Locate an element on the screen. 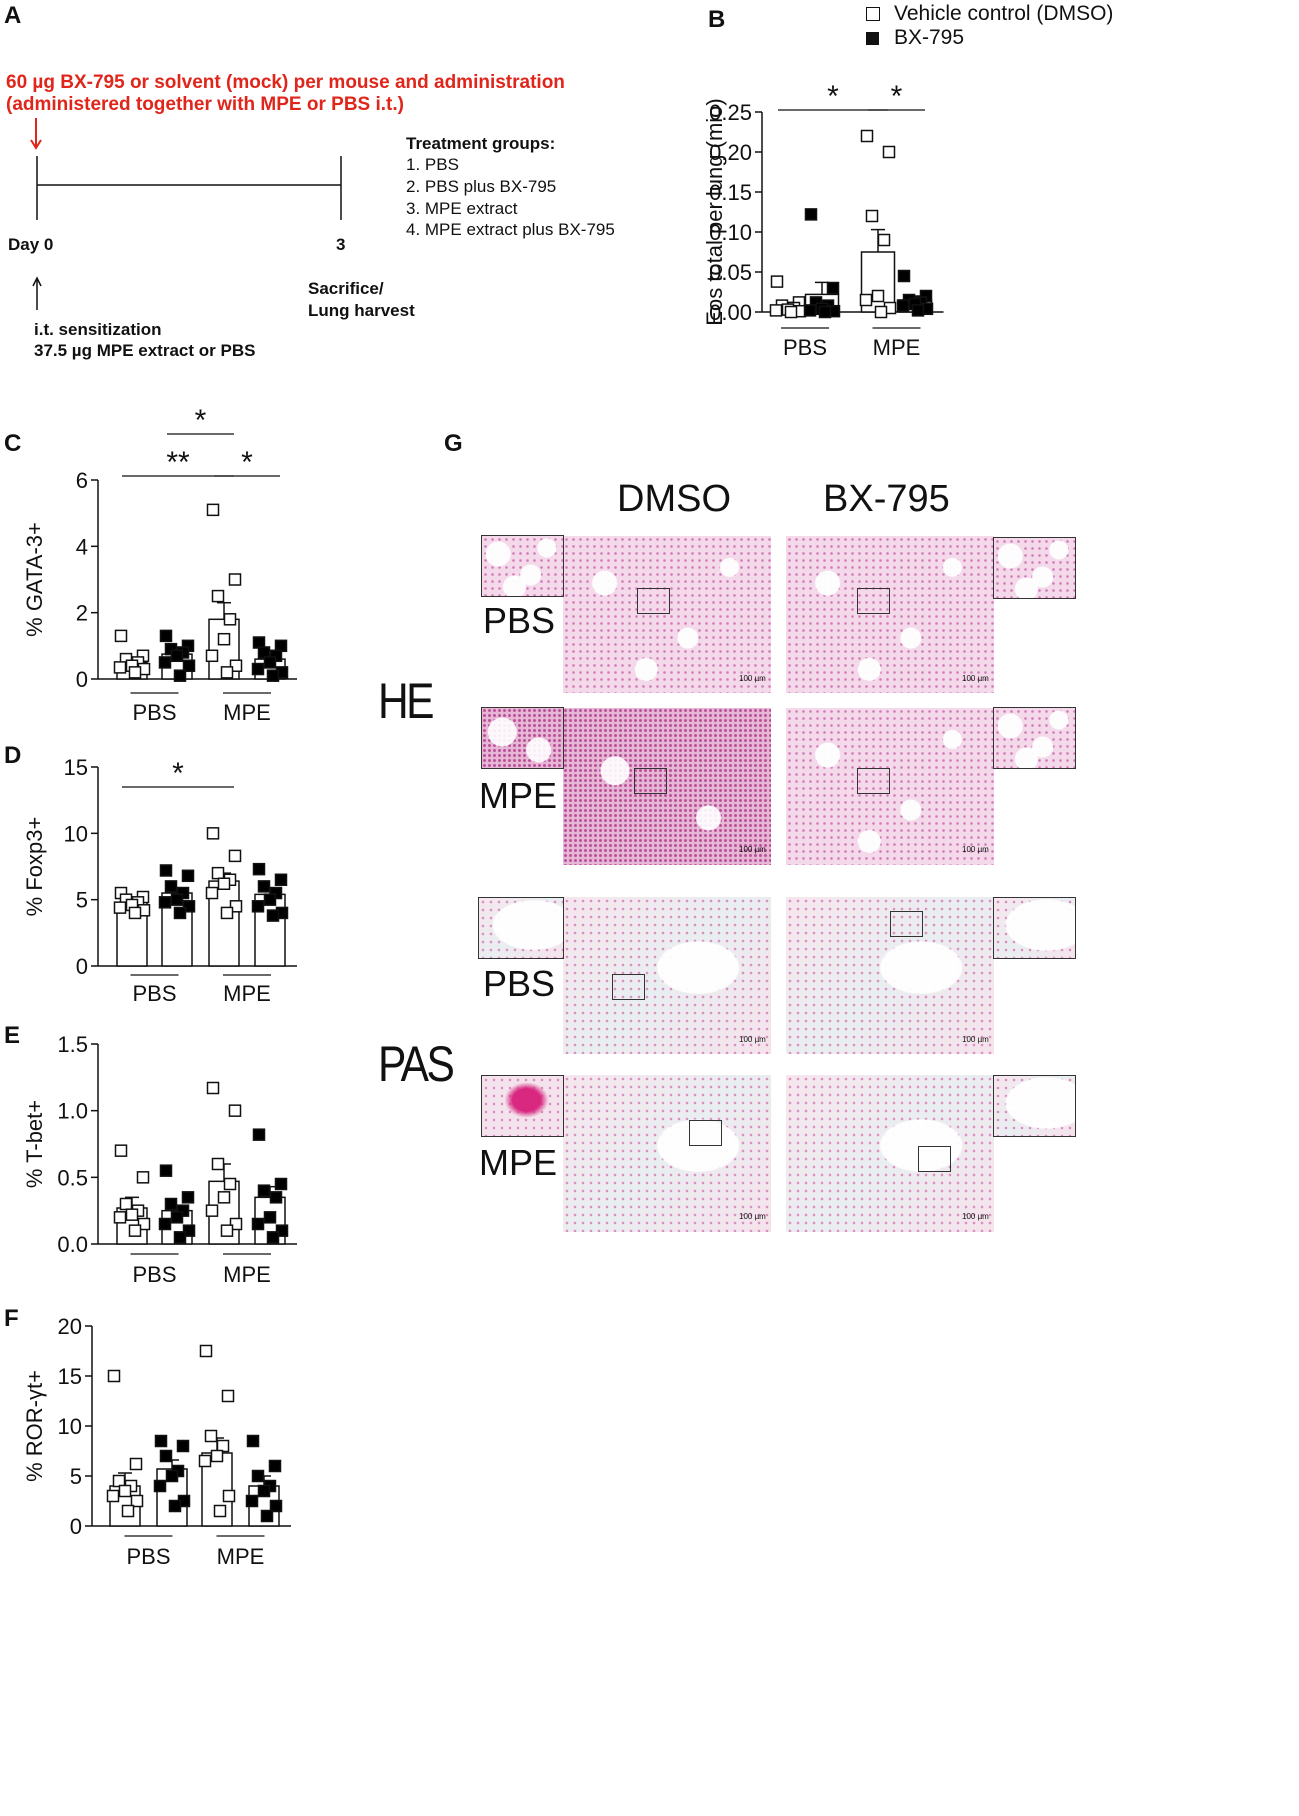 This screenshot has height=1816, width=1299. column-label-dmso: DMSO is located at coordinates (674, 499).